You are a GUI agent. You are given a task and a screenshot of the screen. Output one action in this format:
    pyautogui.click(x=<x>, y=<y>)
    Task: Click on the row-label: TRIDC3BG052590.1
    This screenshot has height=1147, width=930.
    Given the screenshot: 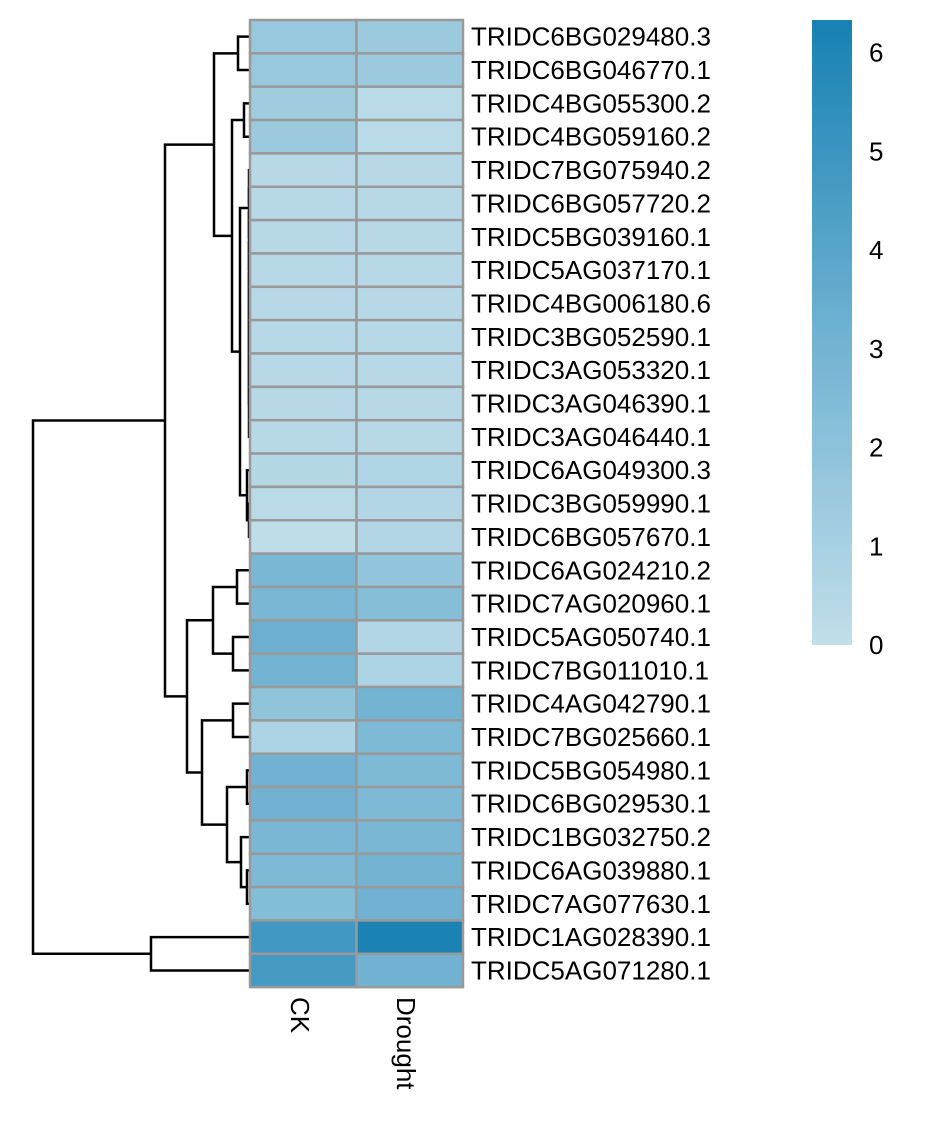 What is the action you would take?
    pyautogui.click(x=591, y=337)
    